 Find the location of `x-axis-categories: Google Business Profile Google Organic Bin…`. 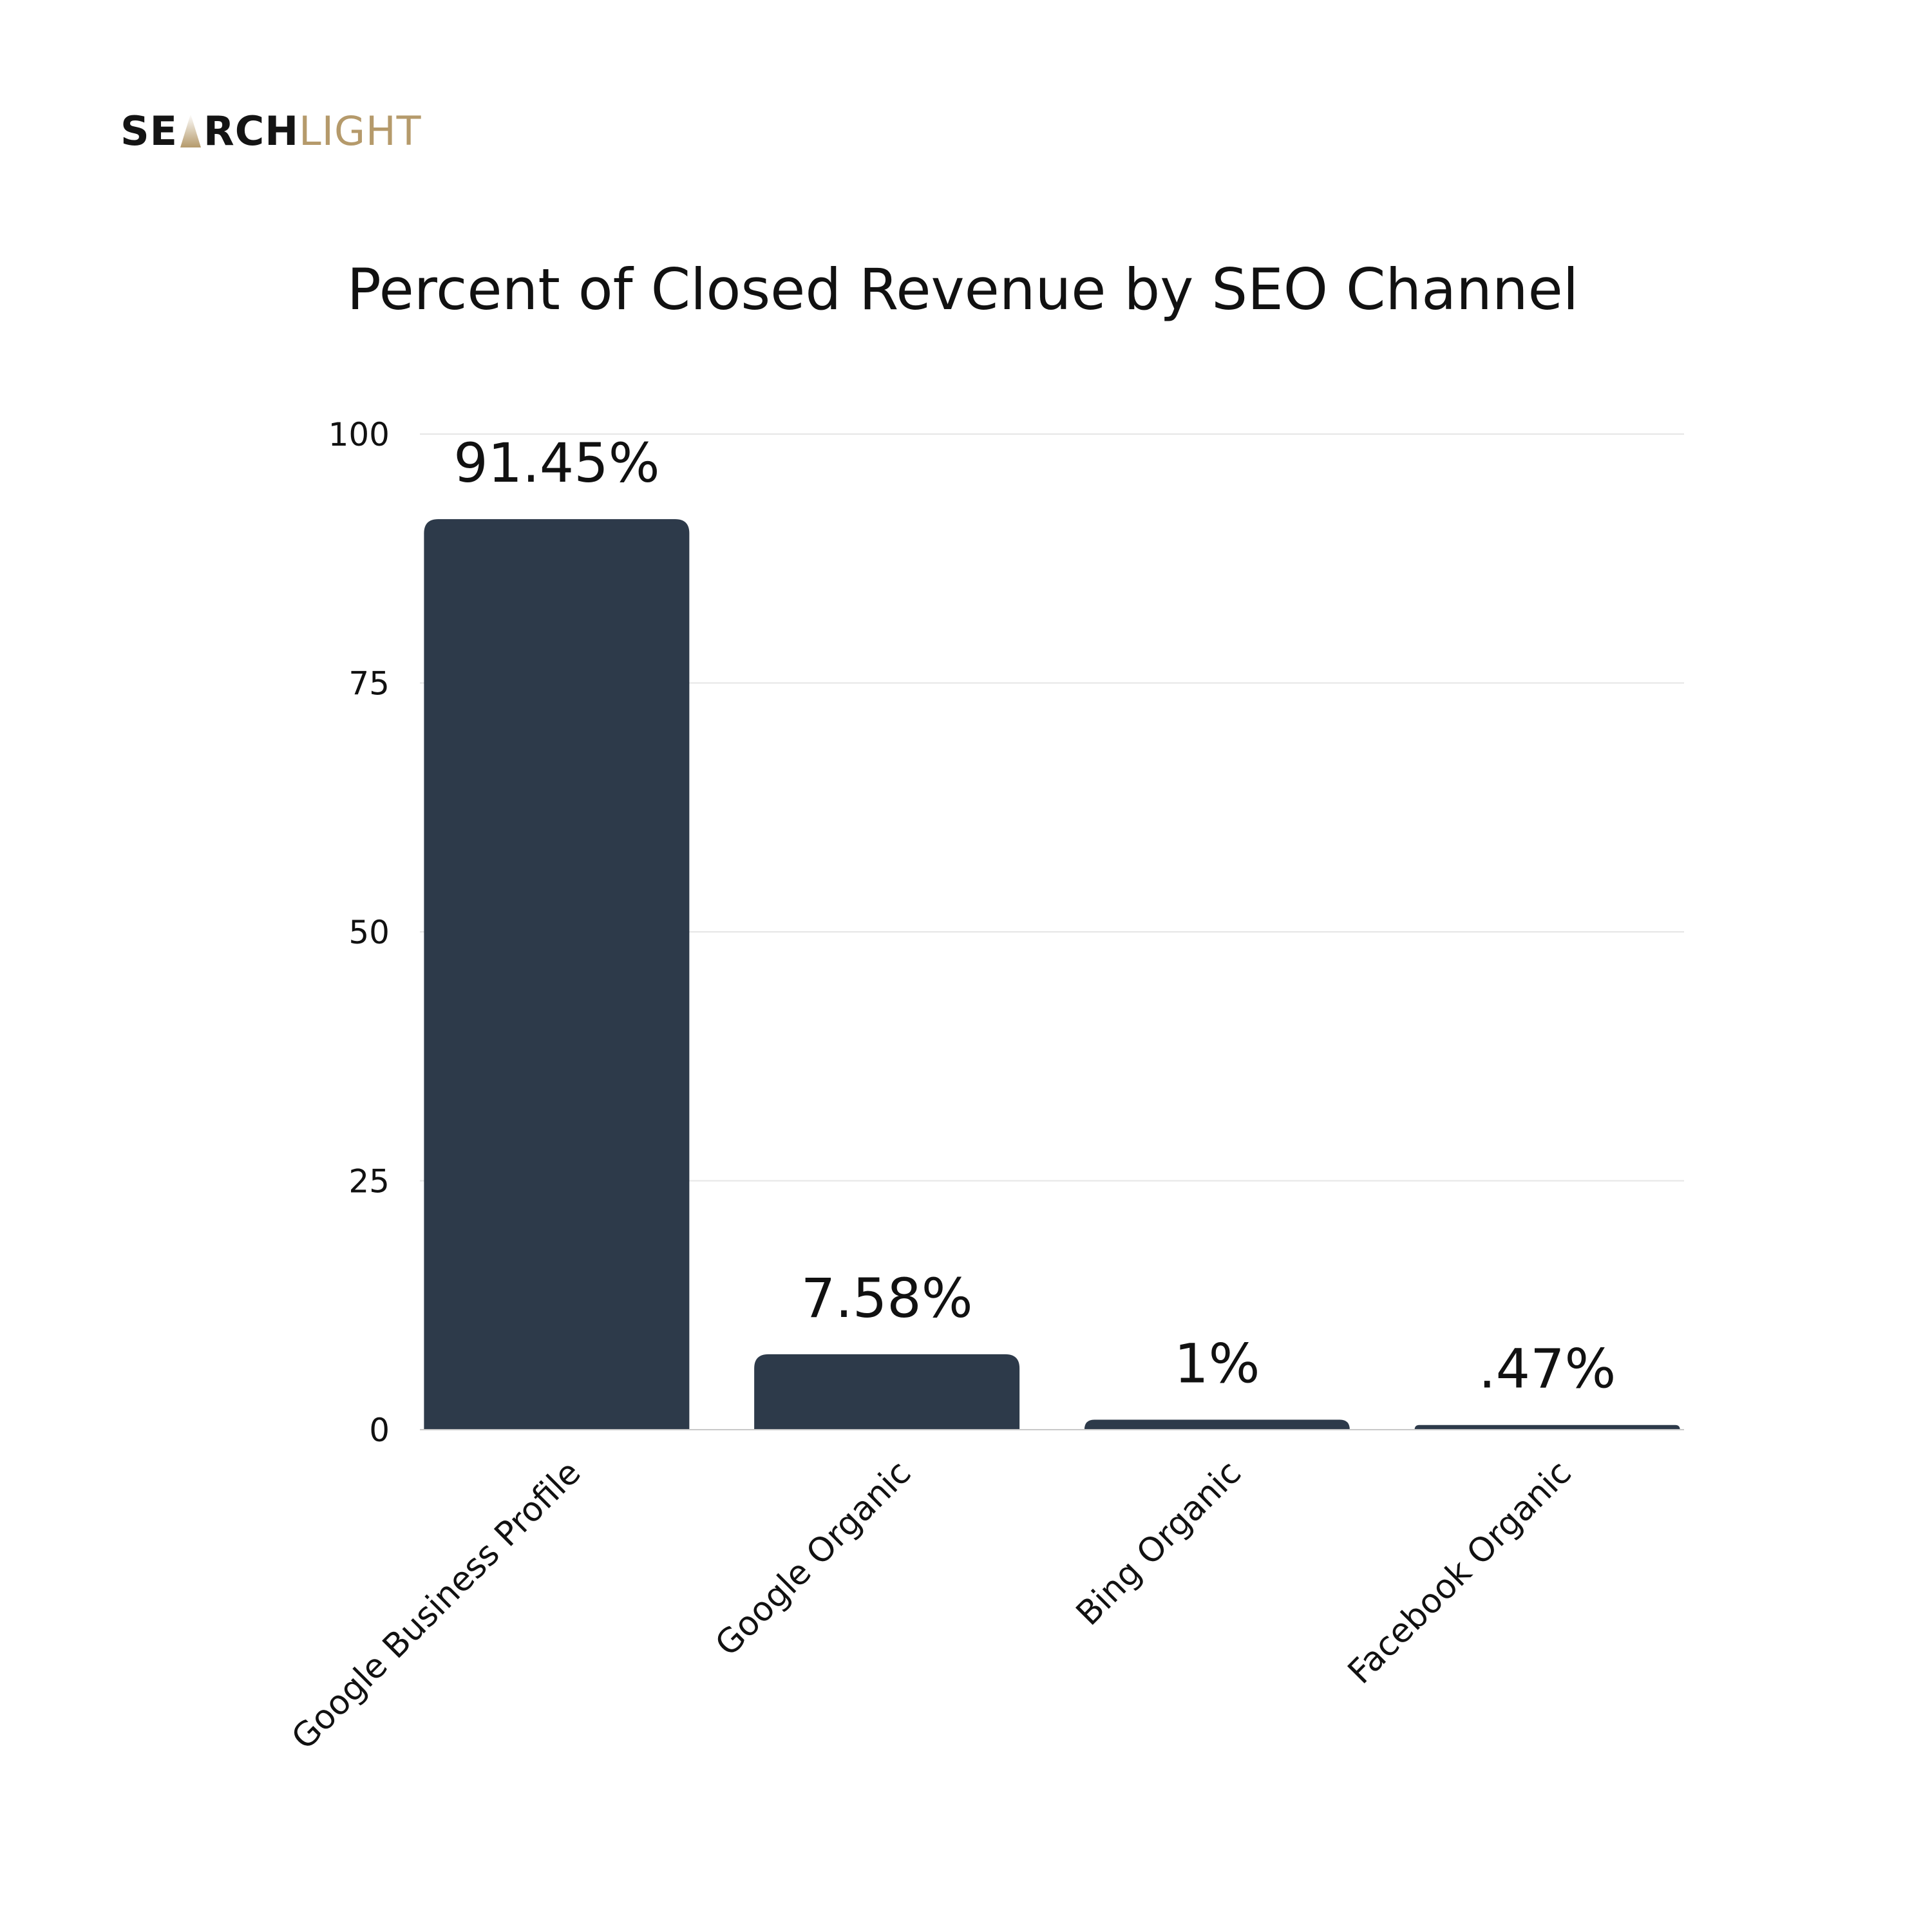

x-axis-categories: Google Business Profile Google Organic Bin… is located at coordinates (932, 1605).